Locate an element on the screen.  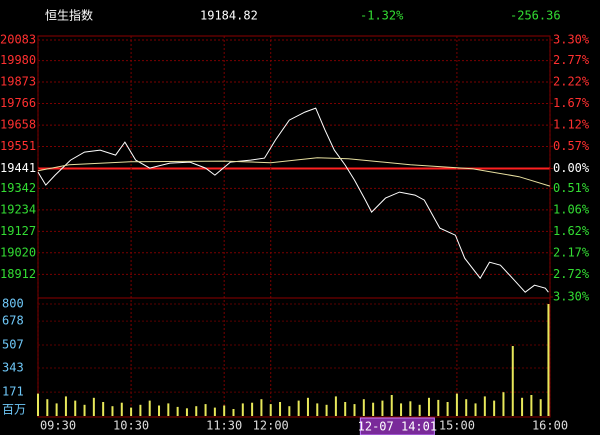
y2-tick-label: 2.72% is located at coordinates (571, 274).